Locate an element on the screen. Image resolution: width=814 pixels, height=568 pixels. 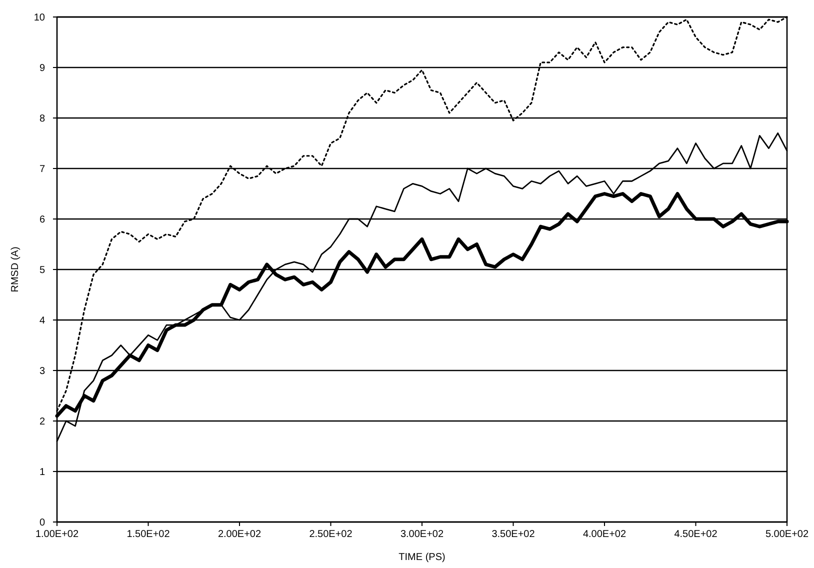
y-tick-label: 7 is located at coordinates (42, 169).